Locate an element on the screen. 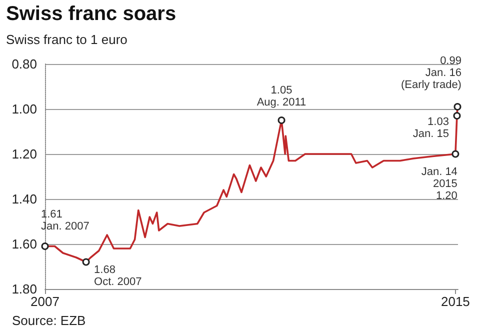  annotation: 0.99 Jan. 16 (Early trade) is located at coordinates (431, 72).